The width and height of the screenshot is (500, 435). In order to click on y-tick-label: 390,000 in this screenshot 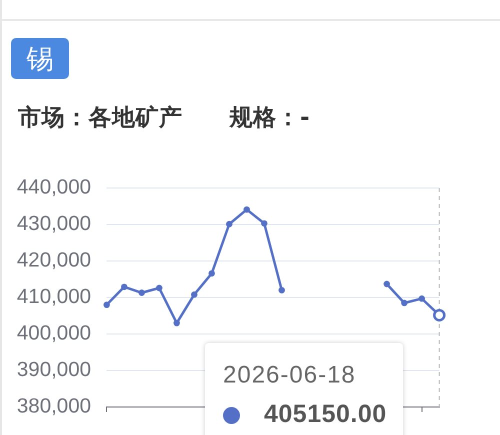, I will do `click(53, 370)`.